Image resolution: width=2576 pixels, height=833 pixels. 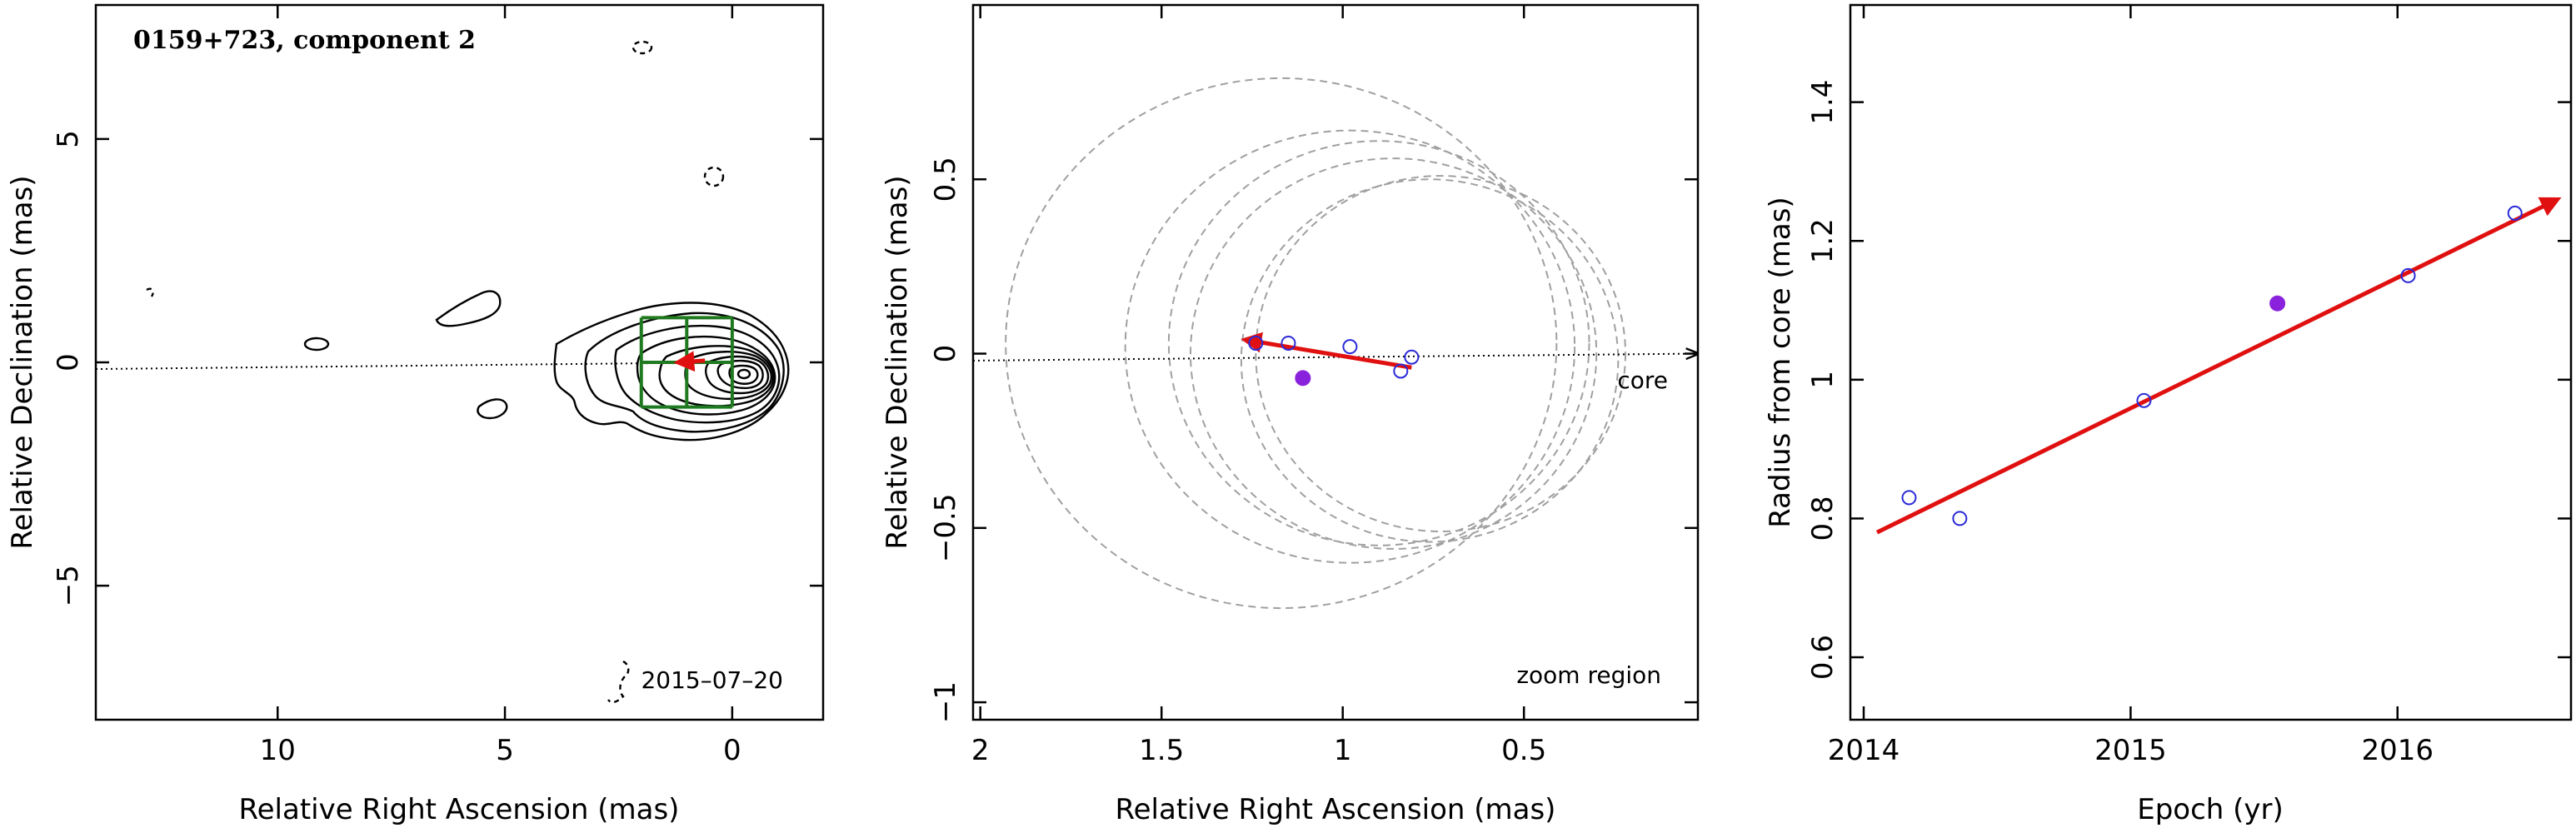 I want to click on y-tick-label: −1, so click(x=945, y=702).